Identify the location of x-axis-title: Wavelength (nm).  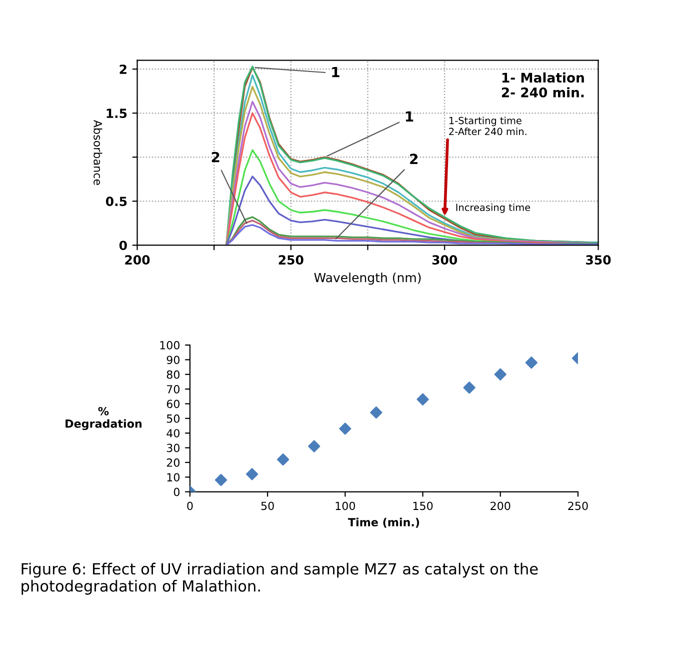
(367, 278).